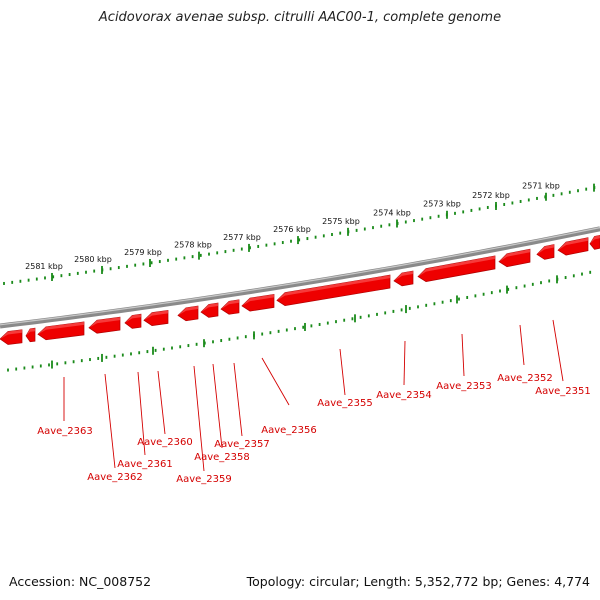 The width and height of the screenshot is (600, 600). I want to click on kbp-label: 2572 kbp, so click(491, 195).